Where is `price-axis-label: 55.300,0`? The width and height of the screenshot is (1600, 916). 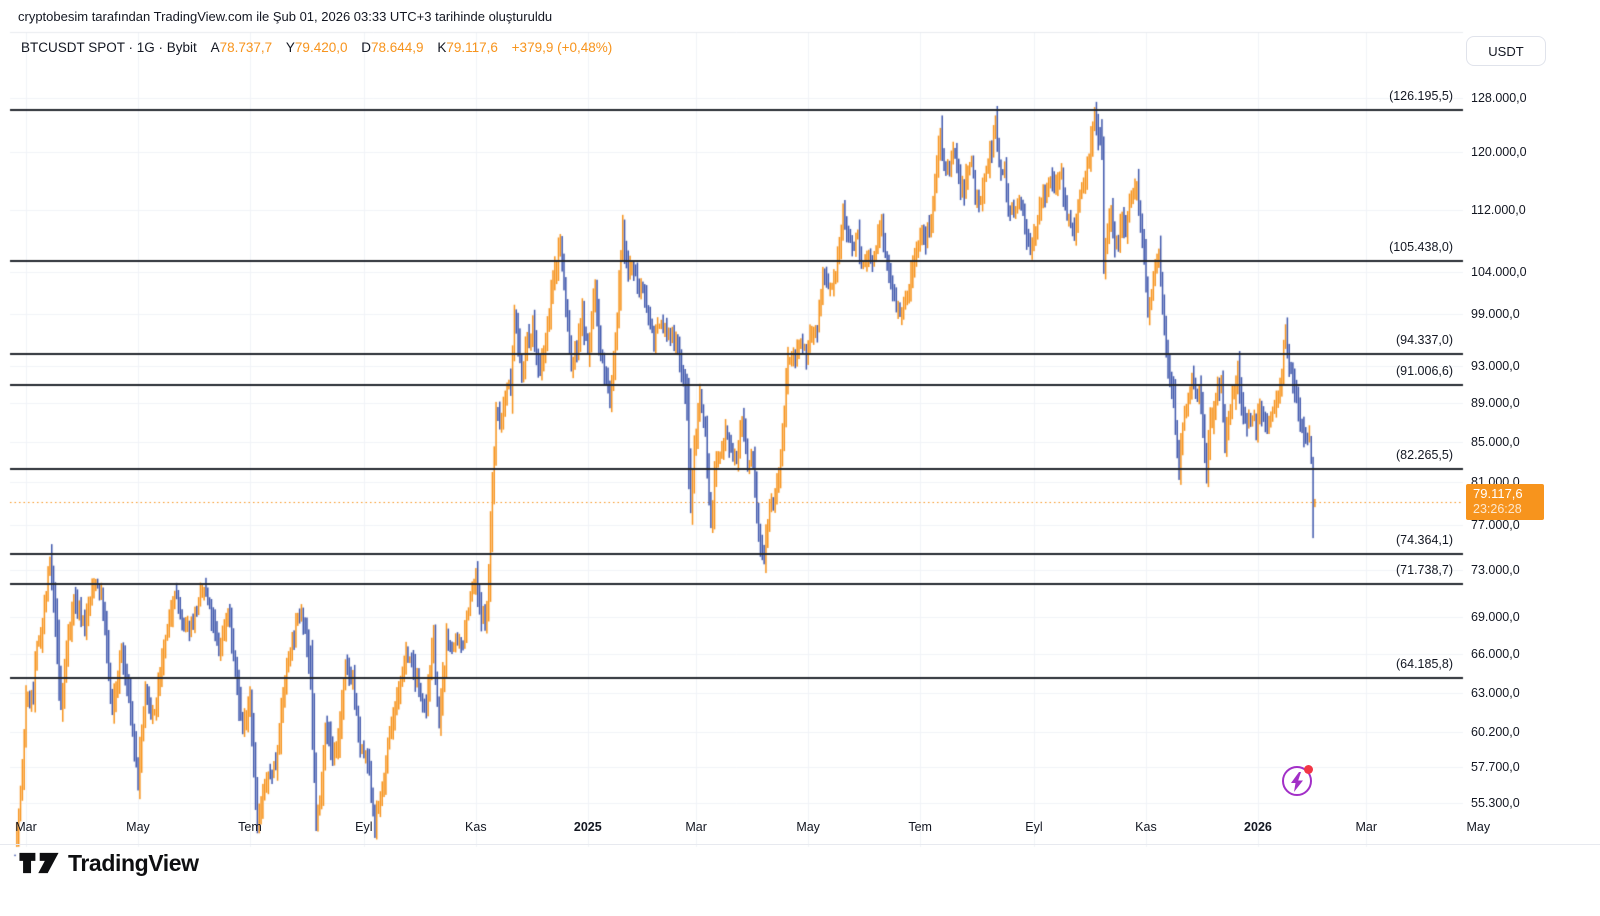
price-axis-label: 55.300,0 is located at coordinates (1495, 803).